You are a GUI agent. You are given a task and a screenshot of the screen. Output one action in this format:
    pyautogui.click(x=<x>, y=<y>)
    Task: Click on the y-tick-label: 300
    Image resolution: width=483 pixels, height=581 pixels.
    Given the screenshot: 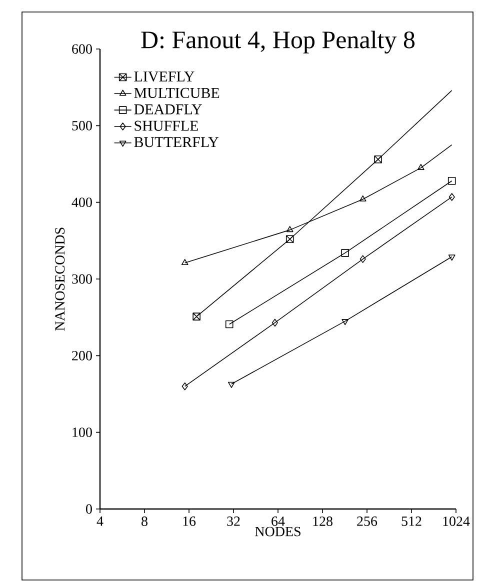 What is the action you would take?
    pyautogui.click(x=82, y=279)
    